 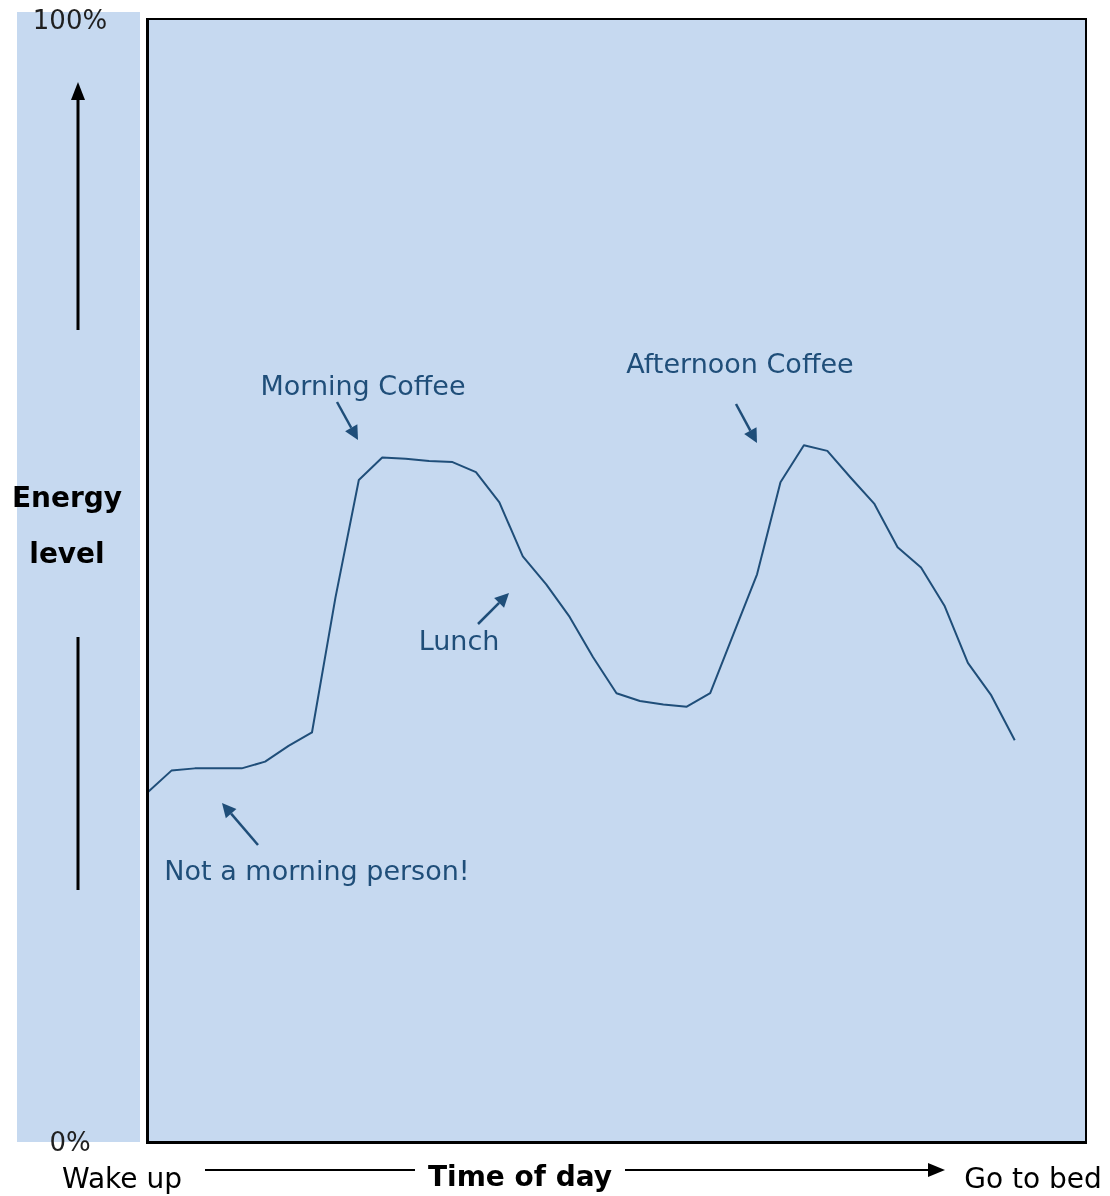 What do you see at coordinates (363, 385) in the screenshot?
I see `annotation: Morning Coffee` at bounding box center [363, 385].